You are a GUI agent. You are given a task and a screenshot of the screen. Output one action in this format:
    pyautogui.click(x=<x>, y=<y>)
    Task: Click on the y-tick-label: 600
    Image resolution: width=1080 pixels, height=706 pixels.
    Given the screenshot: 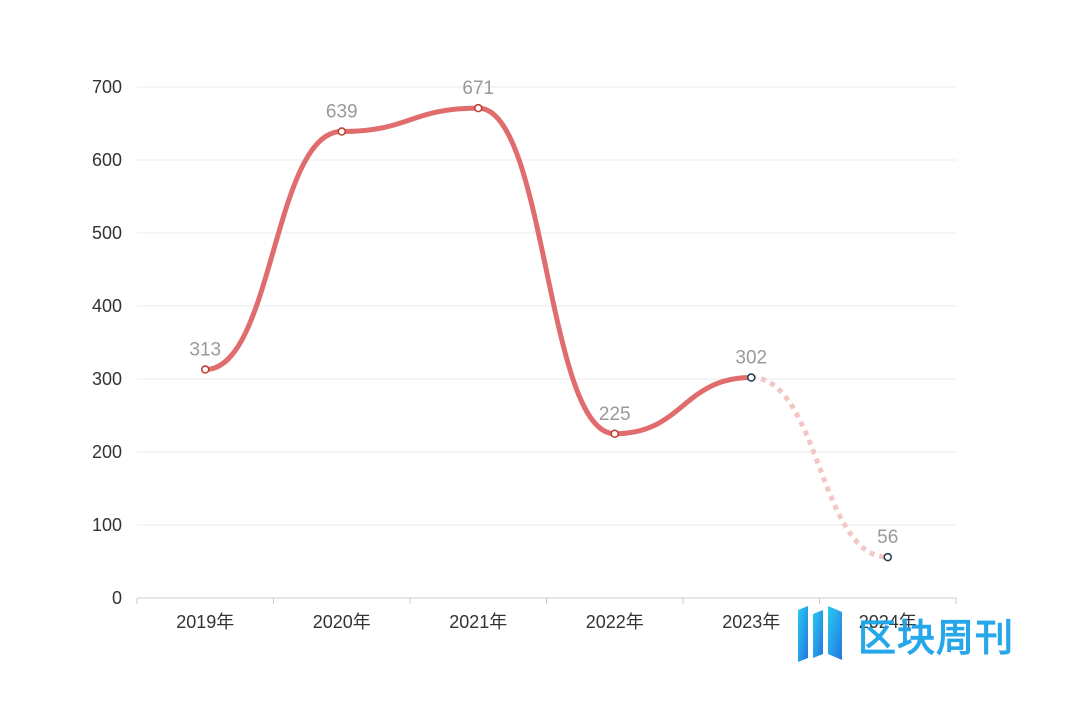 What is the action you would take?
    pyautogui.click(x=107, y=160)
    